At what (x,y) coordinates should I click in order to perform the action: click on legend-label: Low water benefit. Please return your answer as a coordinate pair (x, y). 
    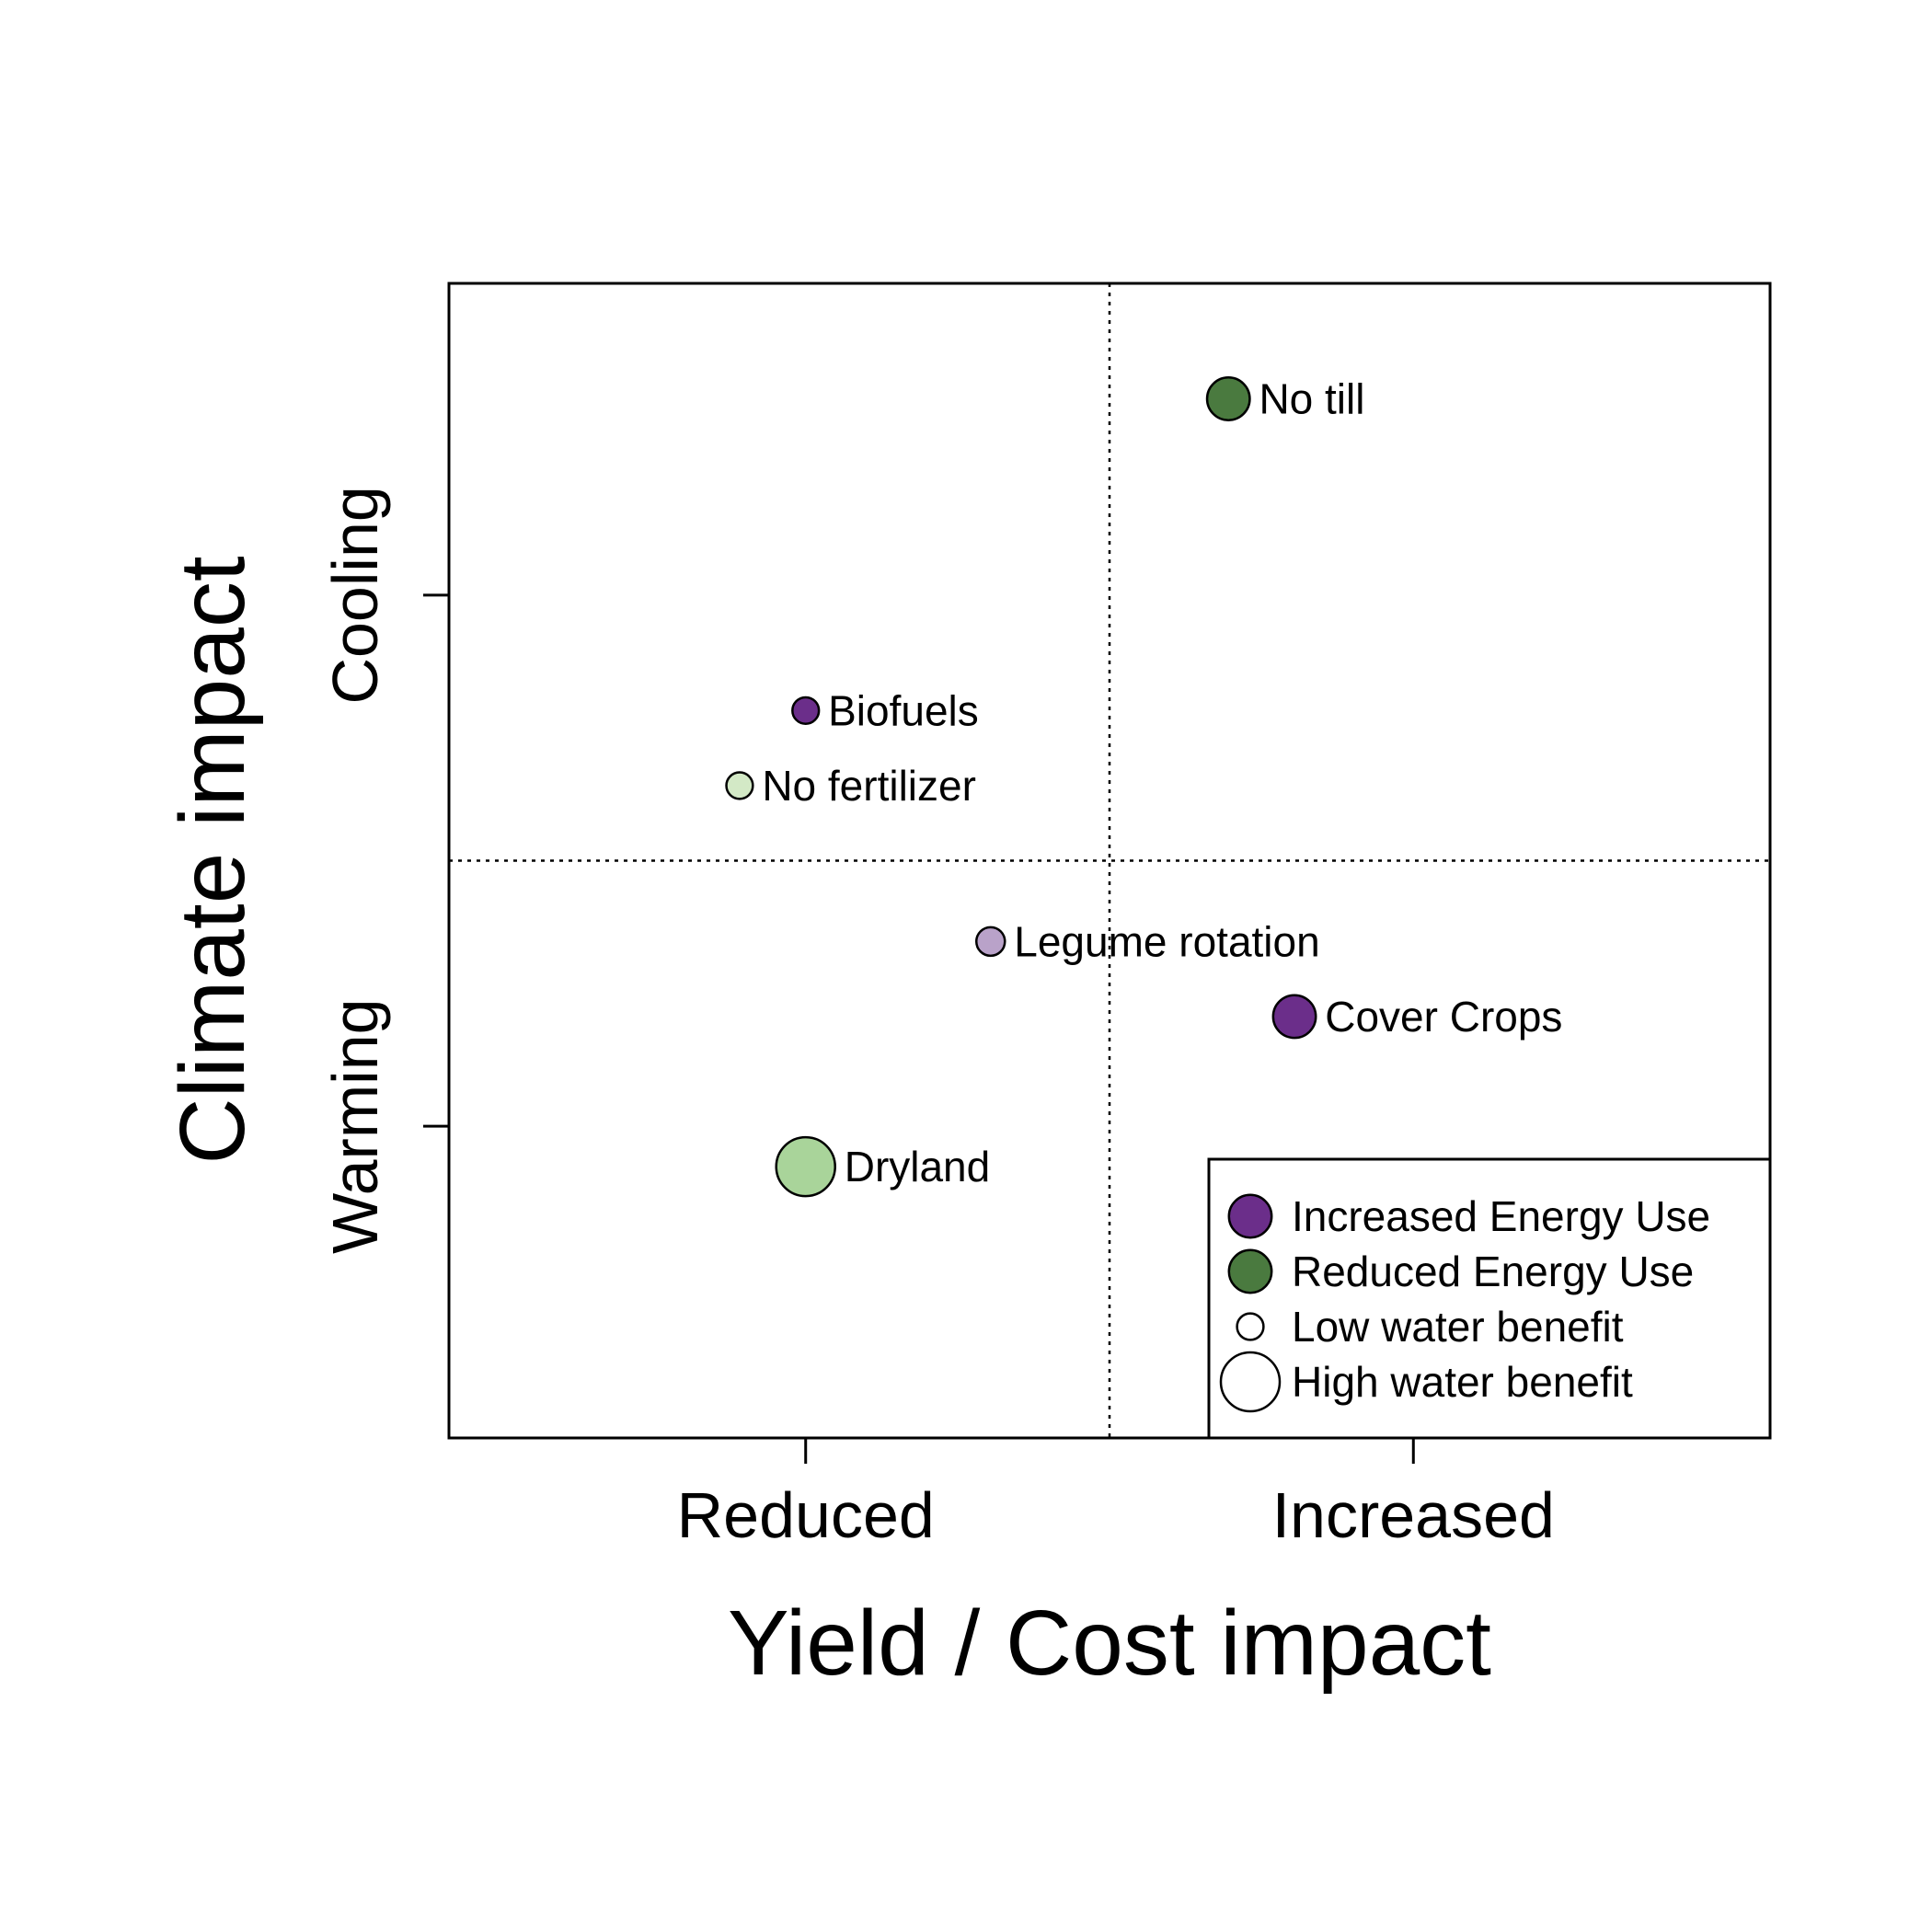
    Looking at the image, I should click on (1458, 1327).